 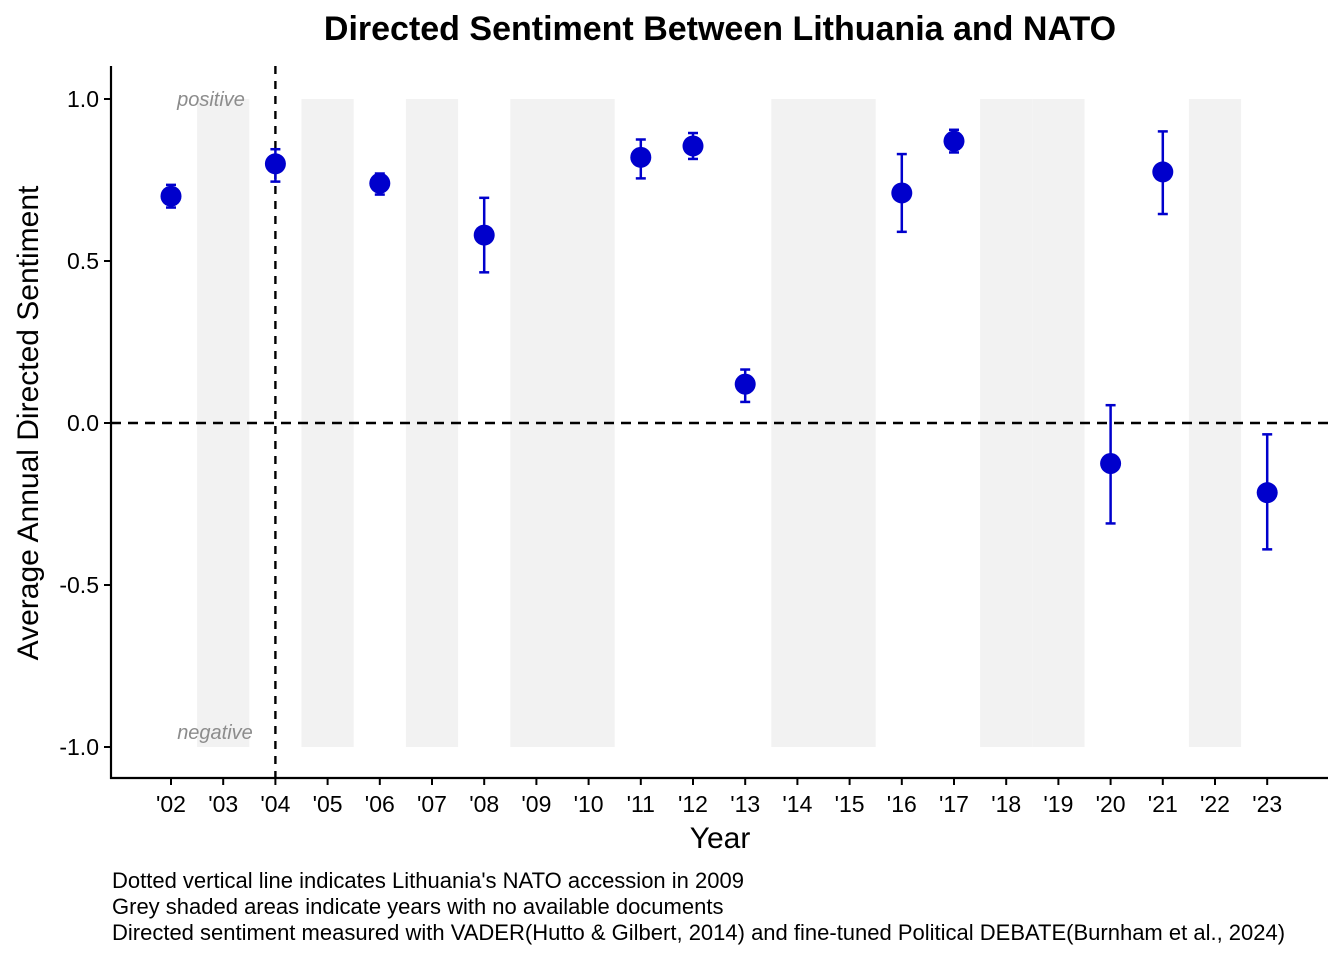 I want to click on x-tick-label: '15, so click(x=850, y=804).